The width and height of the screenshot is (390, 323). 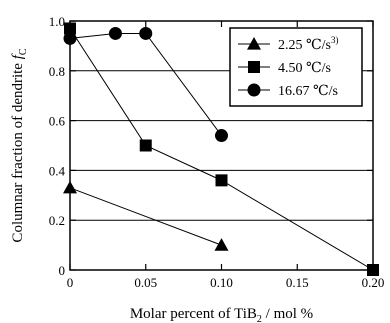 I want to click on x-tick-label-3: 0.15, so click(x=297, y=282).